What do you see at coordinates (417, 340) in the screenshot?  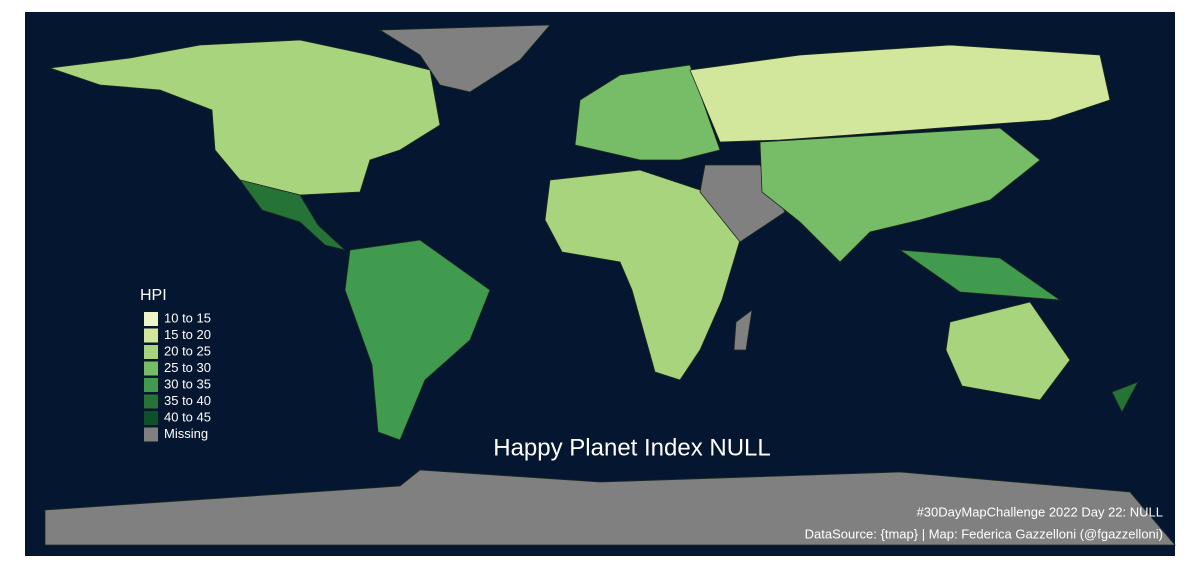 I see `south-america` at bounding box center [417, 340].